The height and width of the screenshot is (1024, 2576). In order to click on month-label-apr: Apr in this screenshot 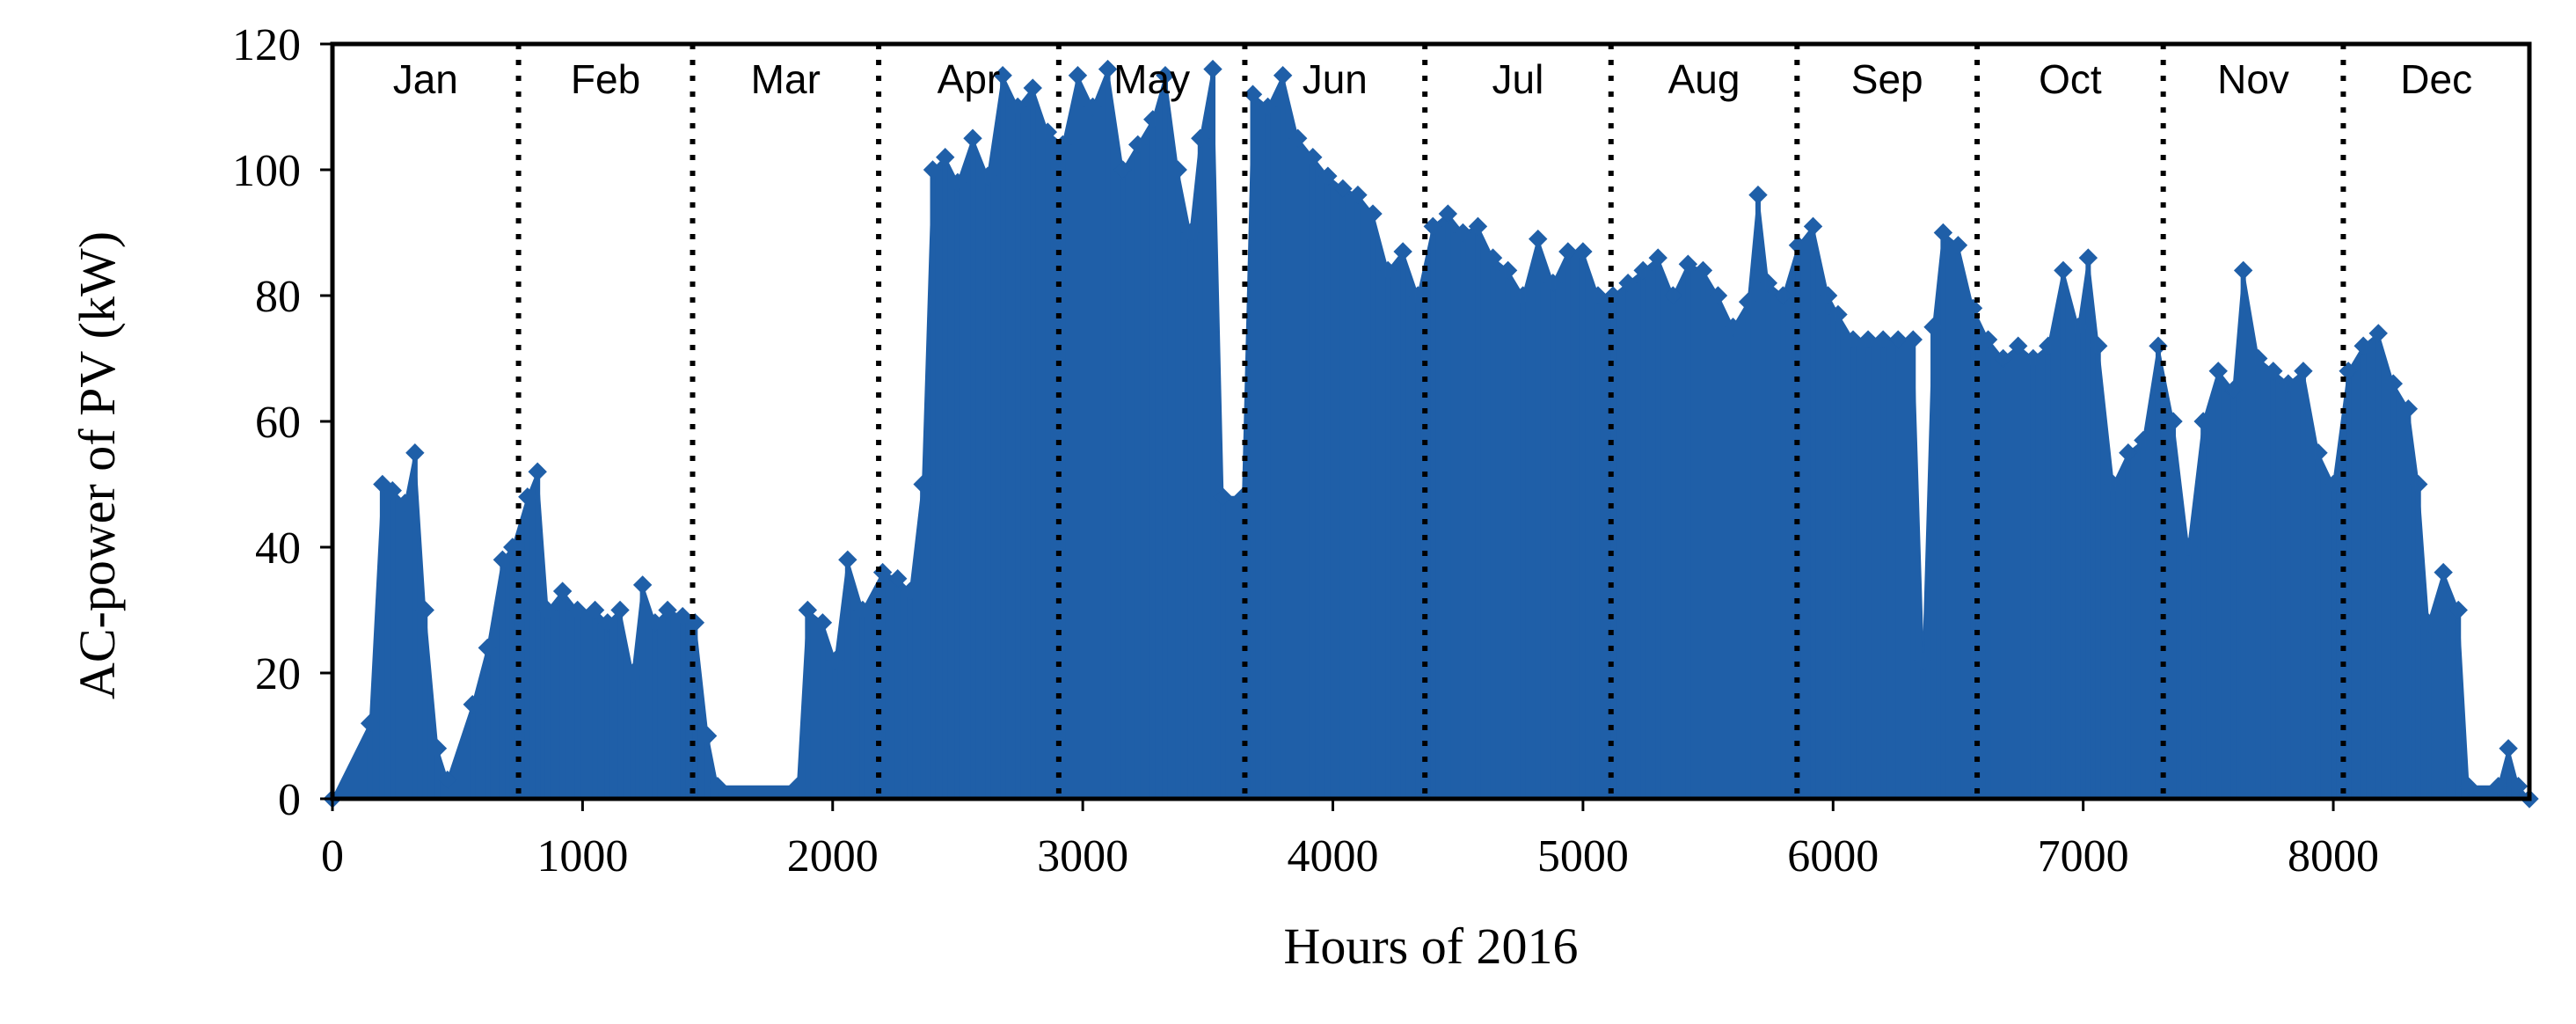, I will do `click(969, 79)`.